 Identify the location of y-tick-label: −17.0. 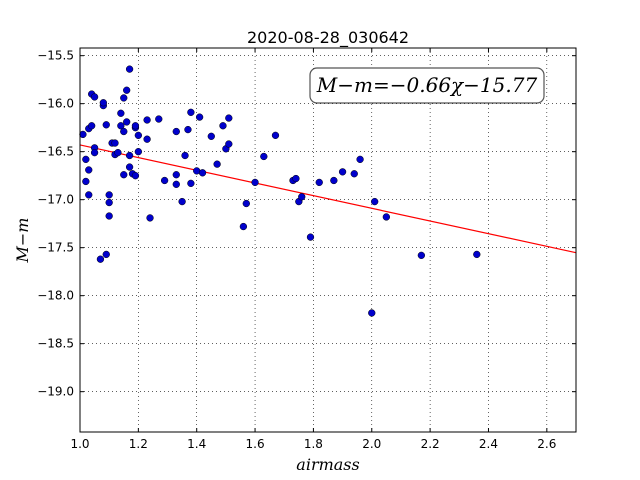
(55, 200).